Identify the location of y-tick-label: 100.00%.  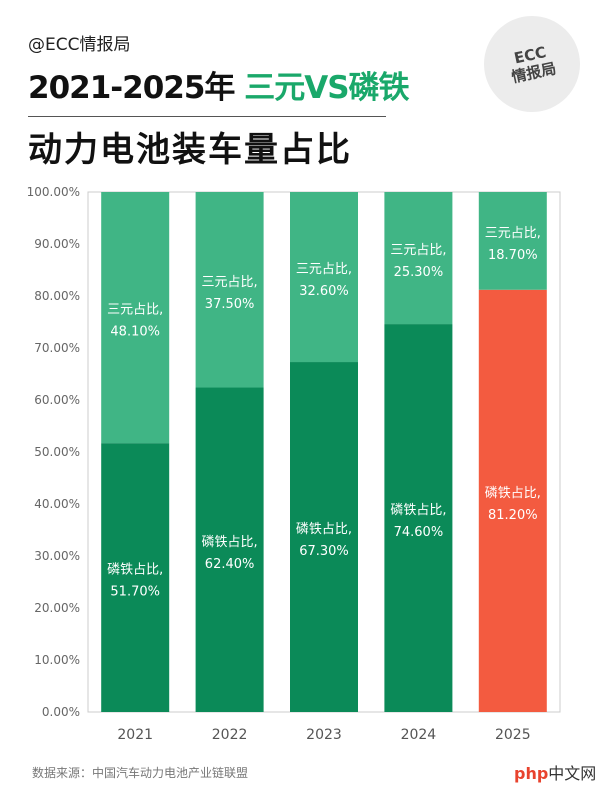
(53, 192).